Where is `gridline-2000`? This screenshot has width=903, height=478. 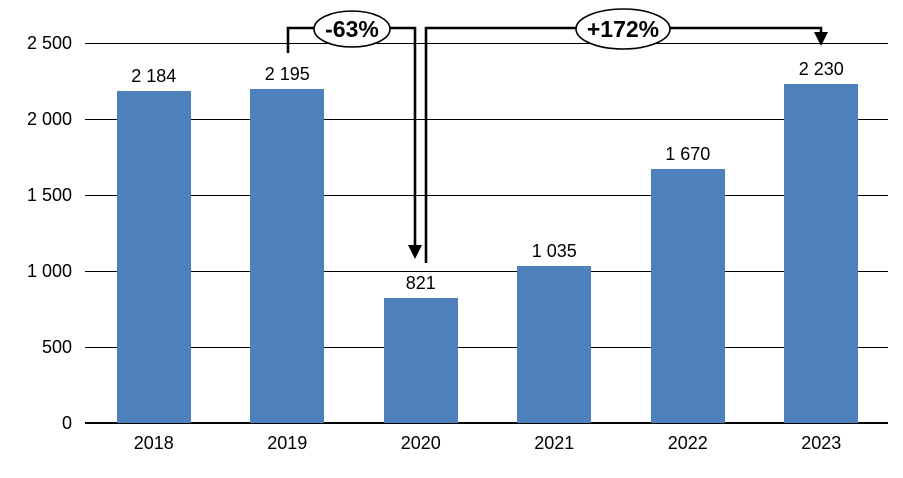
gridline-2000 is located at coordinates (486, 119).